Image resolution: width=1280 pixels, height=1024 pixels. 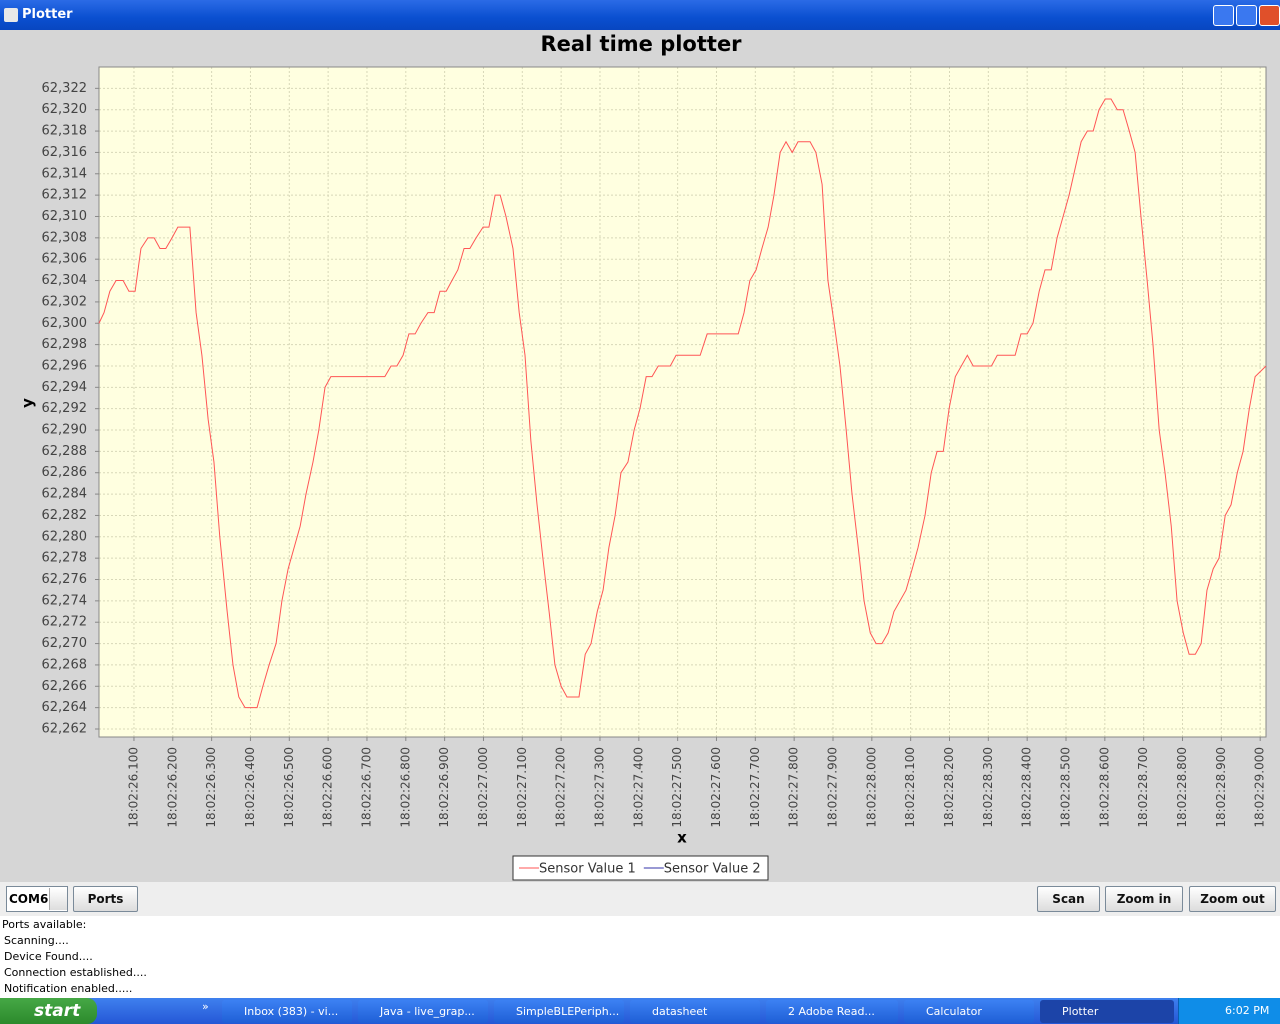 I want to click on y-tick-label: 62,278, so click(x=65, y=558).